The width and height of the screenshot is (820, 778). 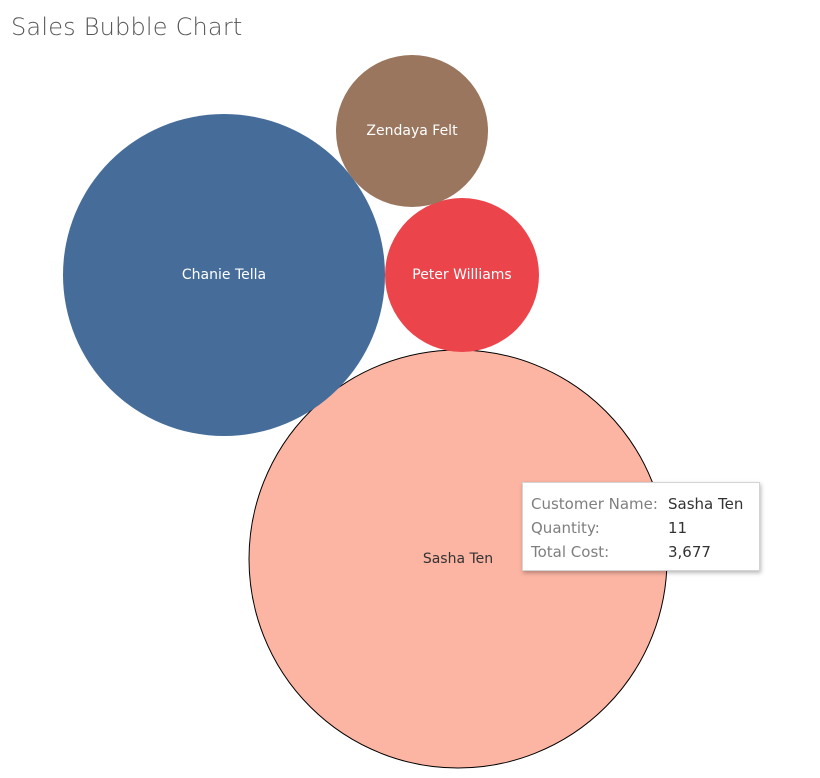 What do you see at coordinates (645, 528) in the screenshot?
I see `tooltip-row-quantity: Quantity: 11` at bounding box center [645, 528].